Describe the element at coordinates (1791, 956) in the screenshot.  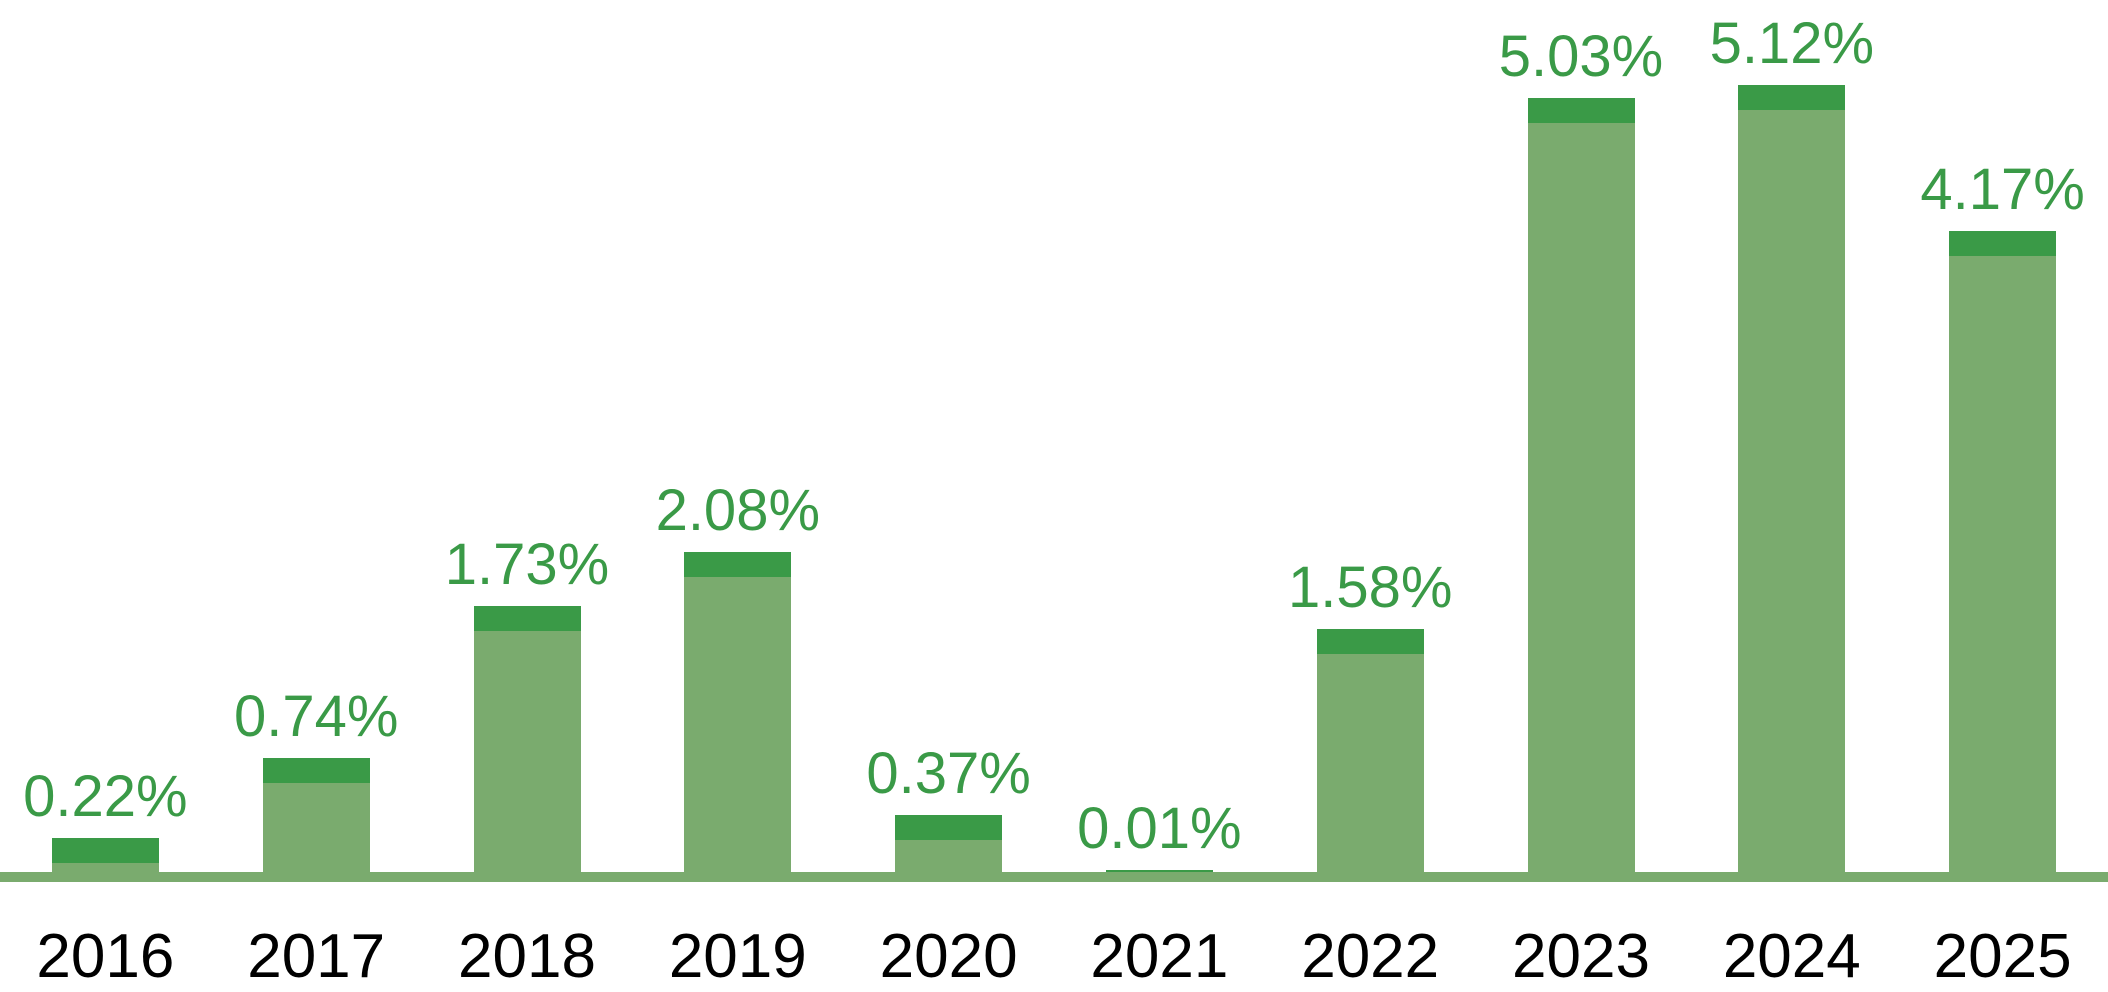
I see `x-tick-label: 2024` at that location.